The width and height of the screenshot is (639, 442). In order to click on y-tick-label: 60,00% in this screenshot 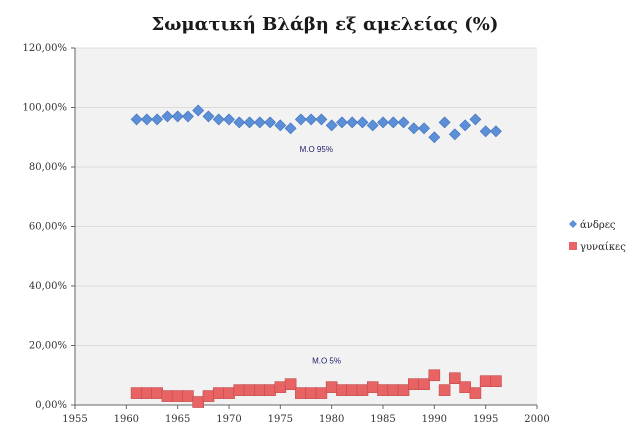, I will do `click(48, 227)`.